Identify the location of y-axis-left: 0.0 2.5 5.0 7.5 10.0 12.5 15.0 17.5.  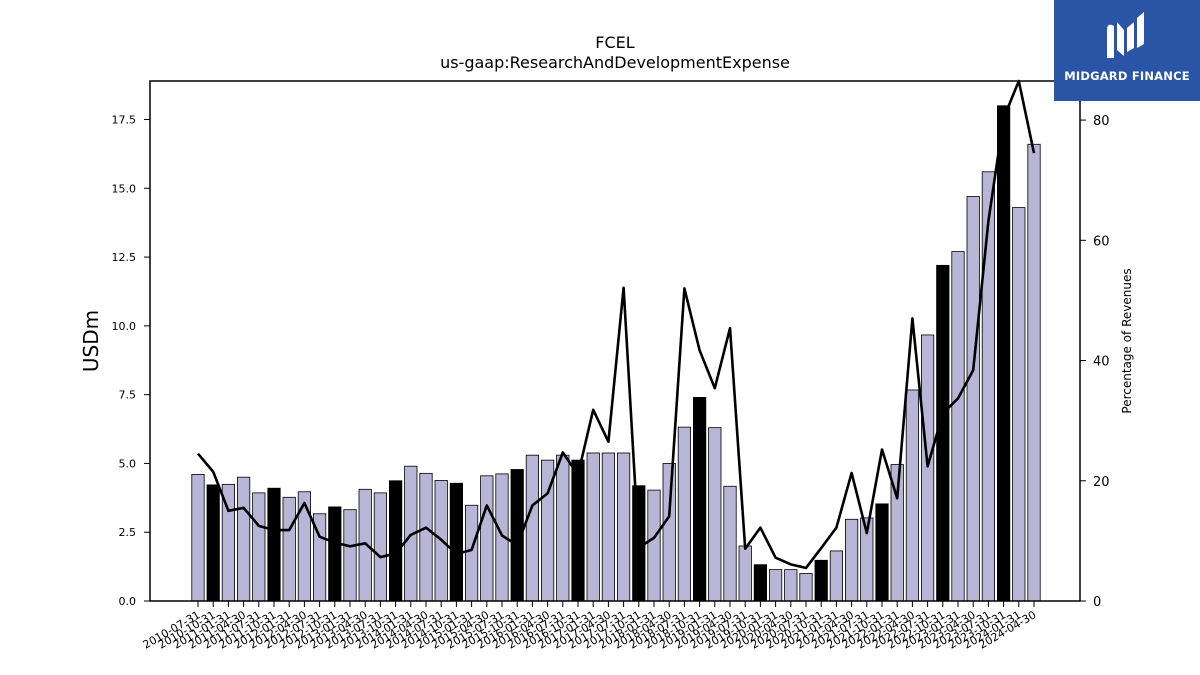
(131, 361).